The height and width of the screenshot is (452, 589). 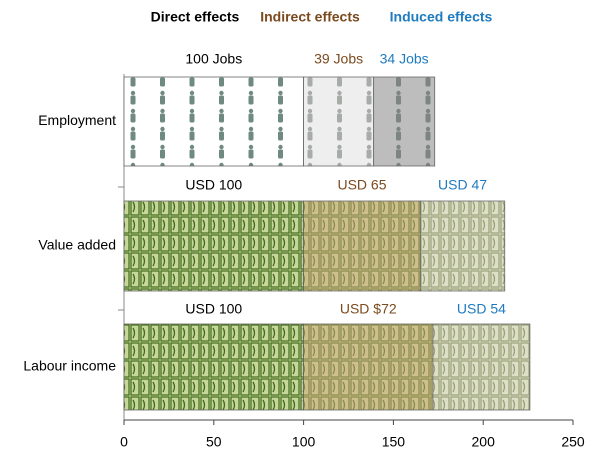 What do you see at coordinates (368, 309) in the screenshot?
I see `data-label: USD $72` at bounding box center [368, 309].